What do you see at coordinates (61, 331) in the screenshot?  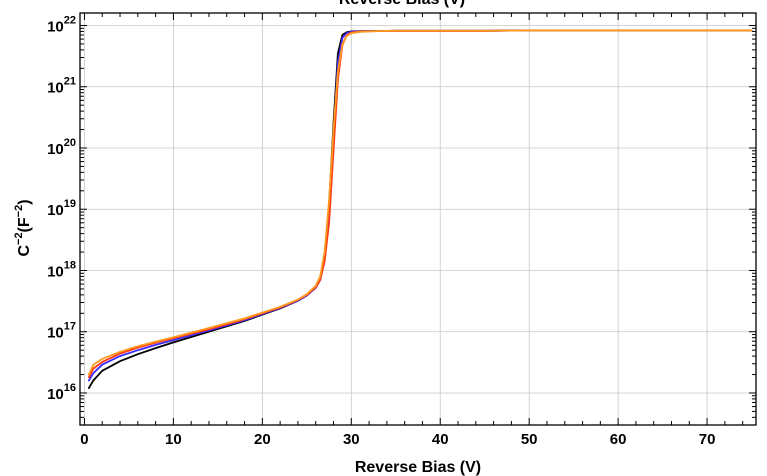 I see `y-tick-label: 1017` at bounding box center [61, 331].